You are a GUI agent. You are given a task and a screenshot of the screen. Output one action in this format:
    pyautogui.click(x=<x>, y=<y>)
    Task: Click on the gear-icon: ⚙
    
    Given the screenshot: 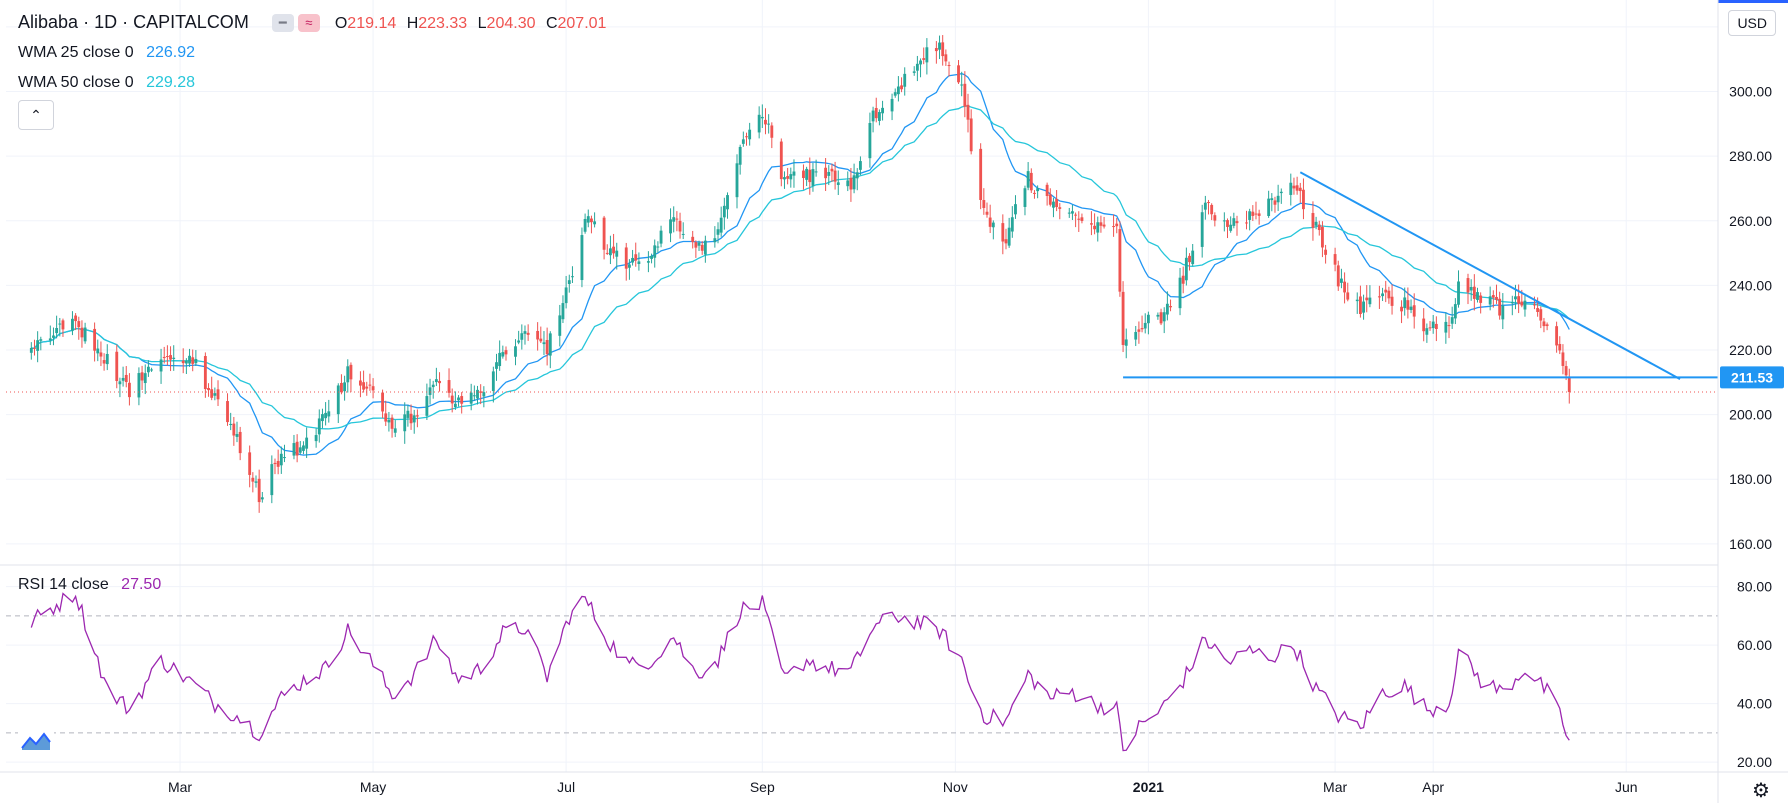 What is the action you would take?
    pyautogui.click(x=1761, y=791)
    